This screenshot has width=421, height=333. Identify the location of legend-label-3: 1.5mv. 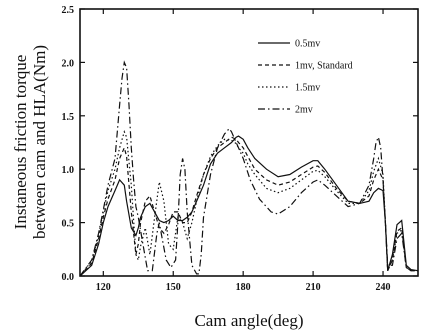
(307, 88).